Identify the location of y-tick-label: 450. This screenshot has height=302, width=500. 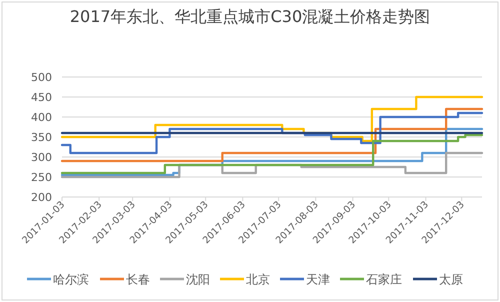
(41, 97).